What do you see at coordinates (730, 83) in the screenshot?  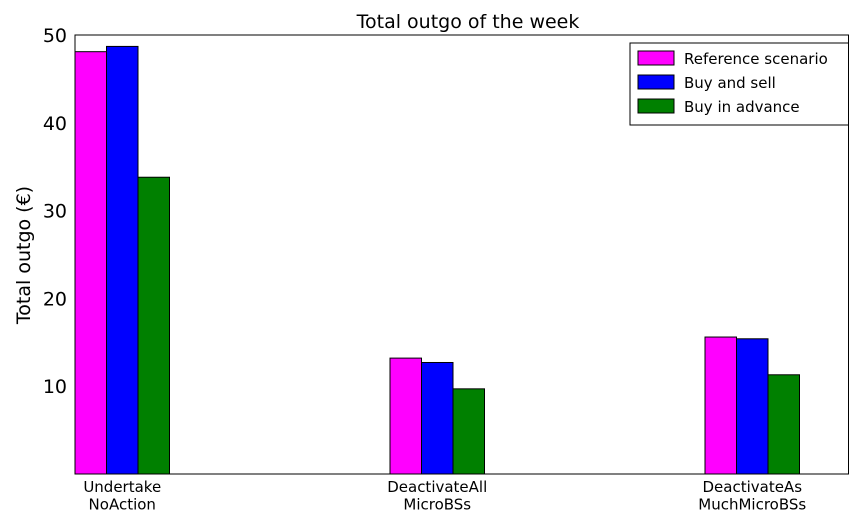 I see `legend-label: Buy and sell` at bounding box center [730, 83].